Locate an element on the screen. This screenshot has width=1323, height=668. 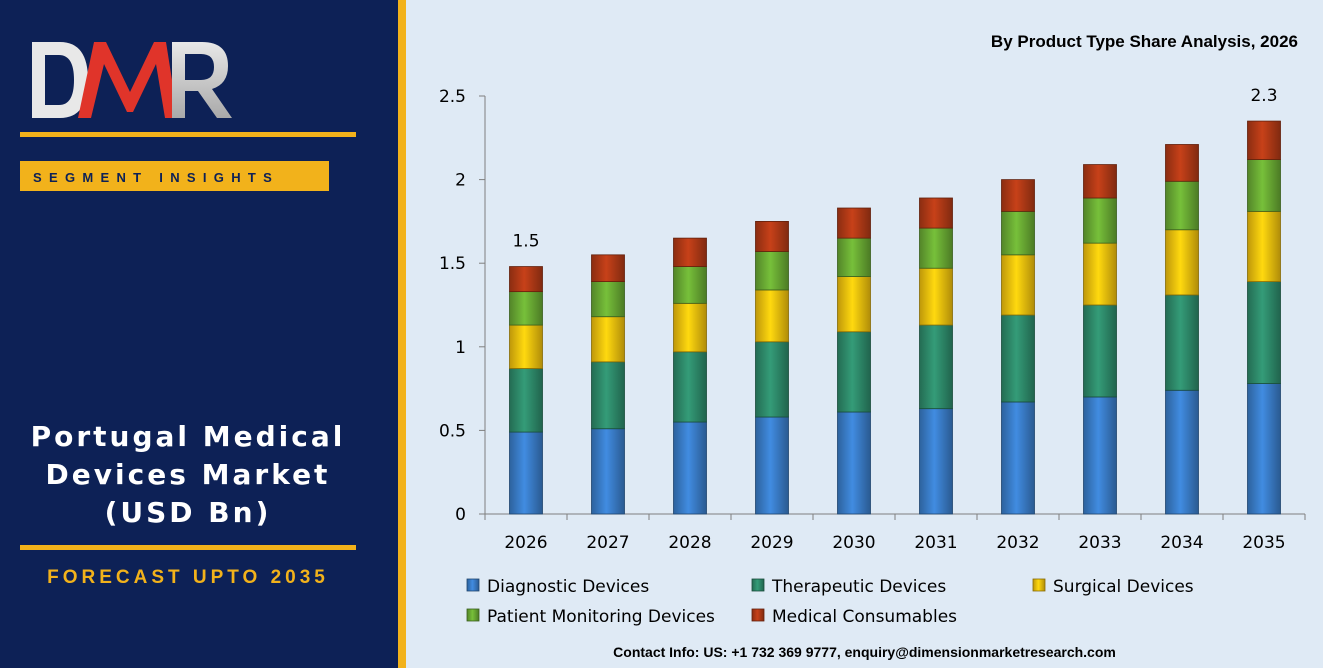
legend-label-1: Therapeutic Devices is located at coordinates (858, 587).